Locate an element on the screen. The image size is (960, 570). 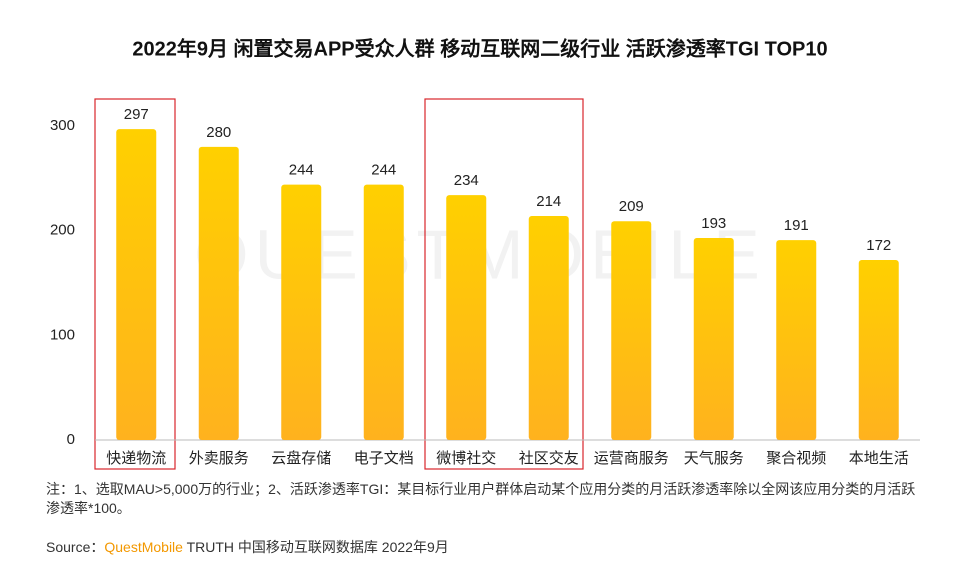
source-brand: QuestMobile is located at coordinates (143, 547).